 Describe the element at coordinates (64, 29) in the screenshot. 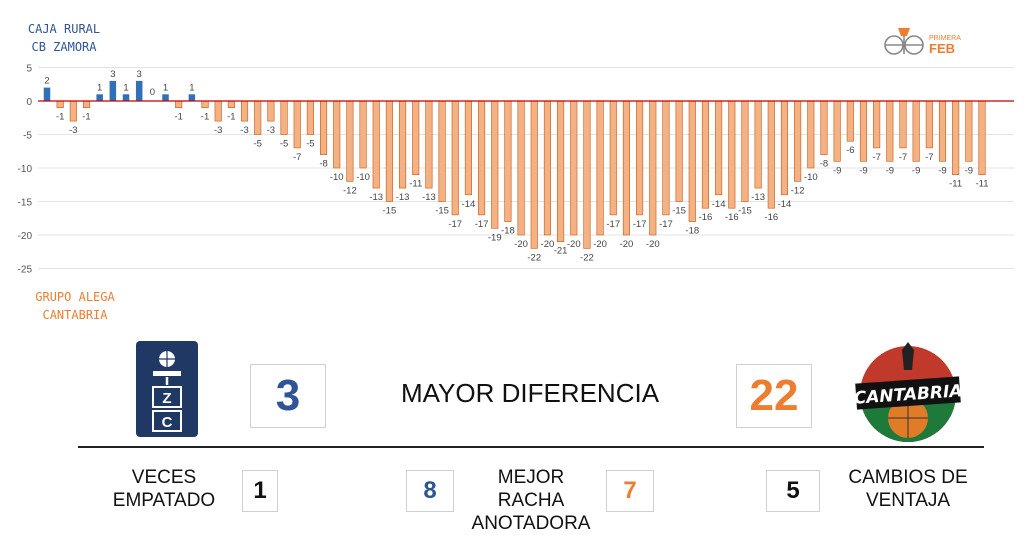

I see `home-team-line1: CAJA RURAL` at that location.